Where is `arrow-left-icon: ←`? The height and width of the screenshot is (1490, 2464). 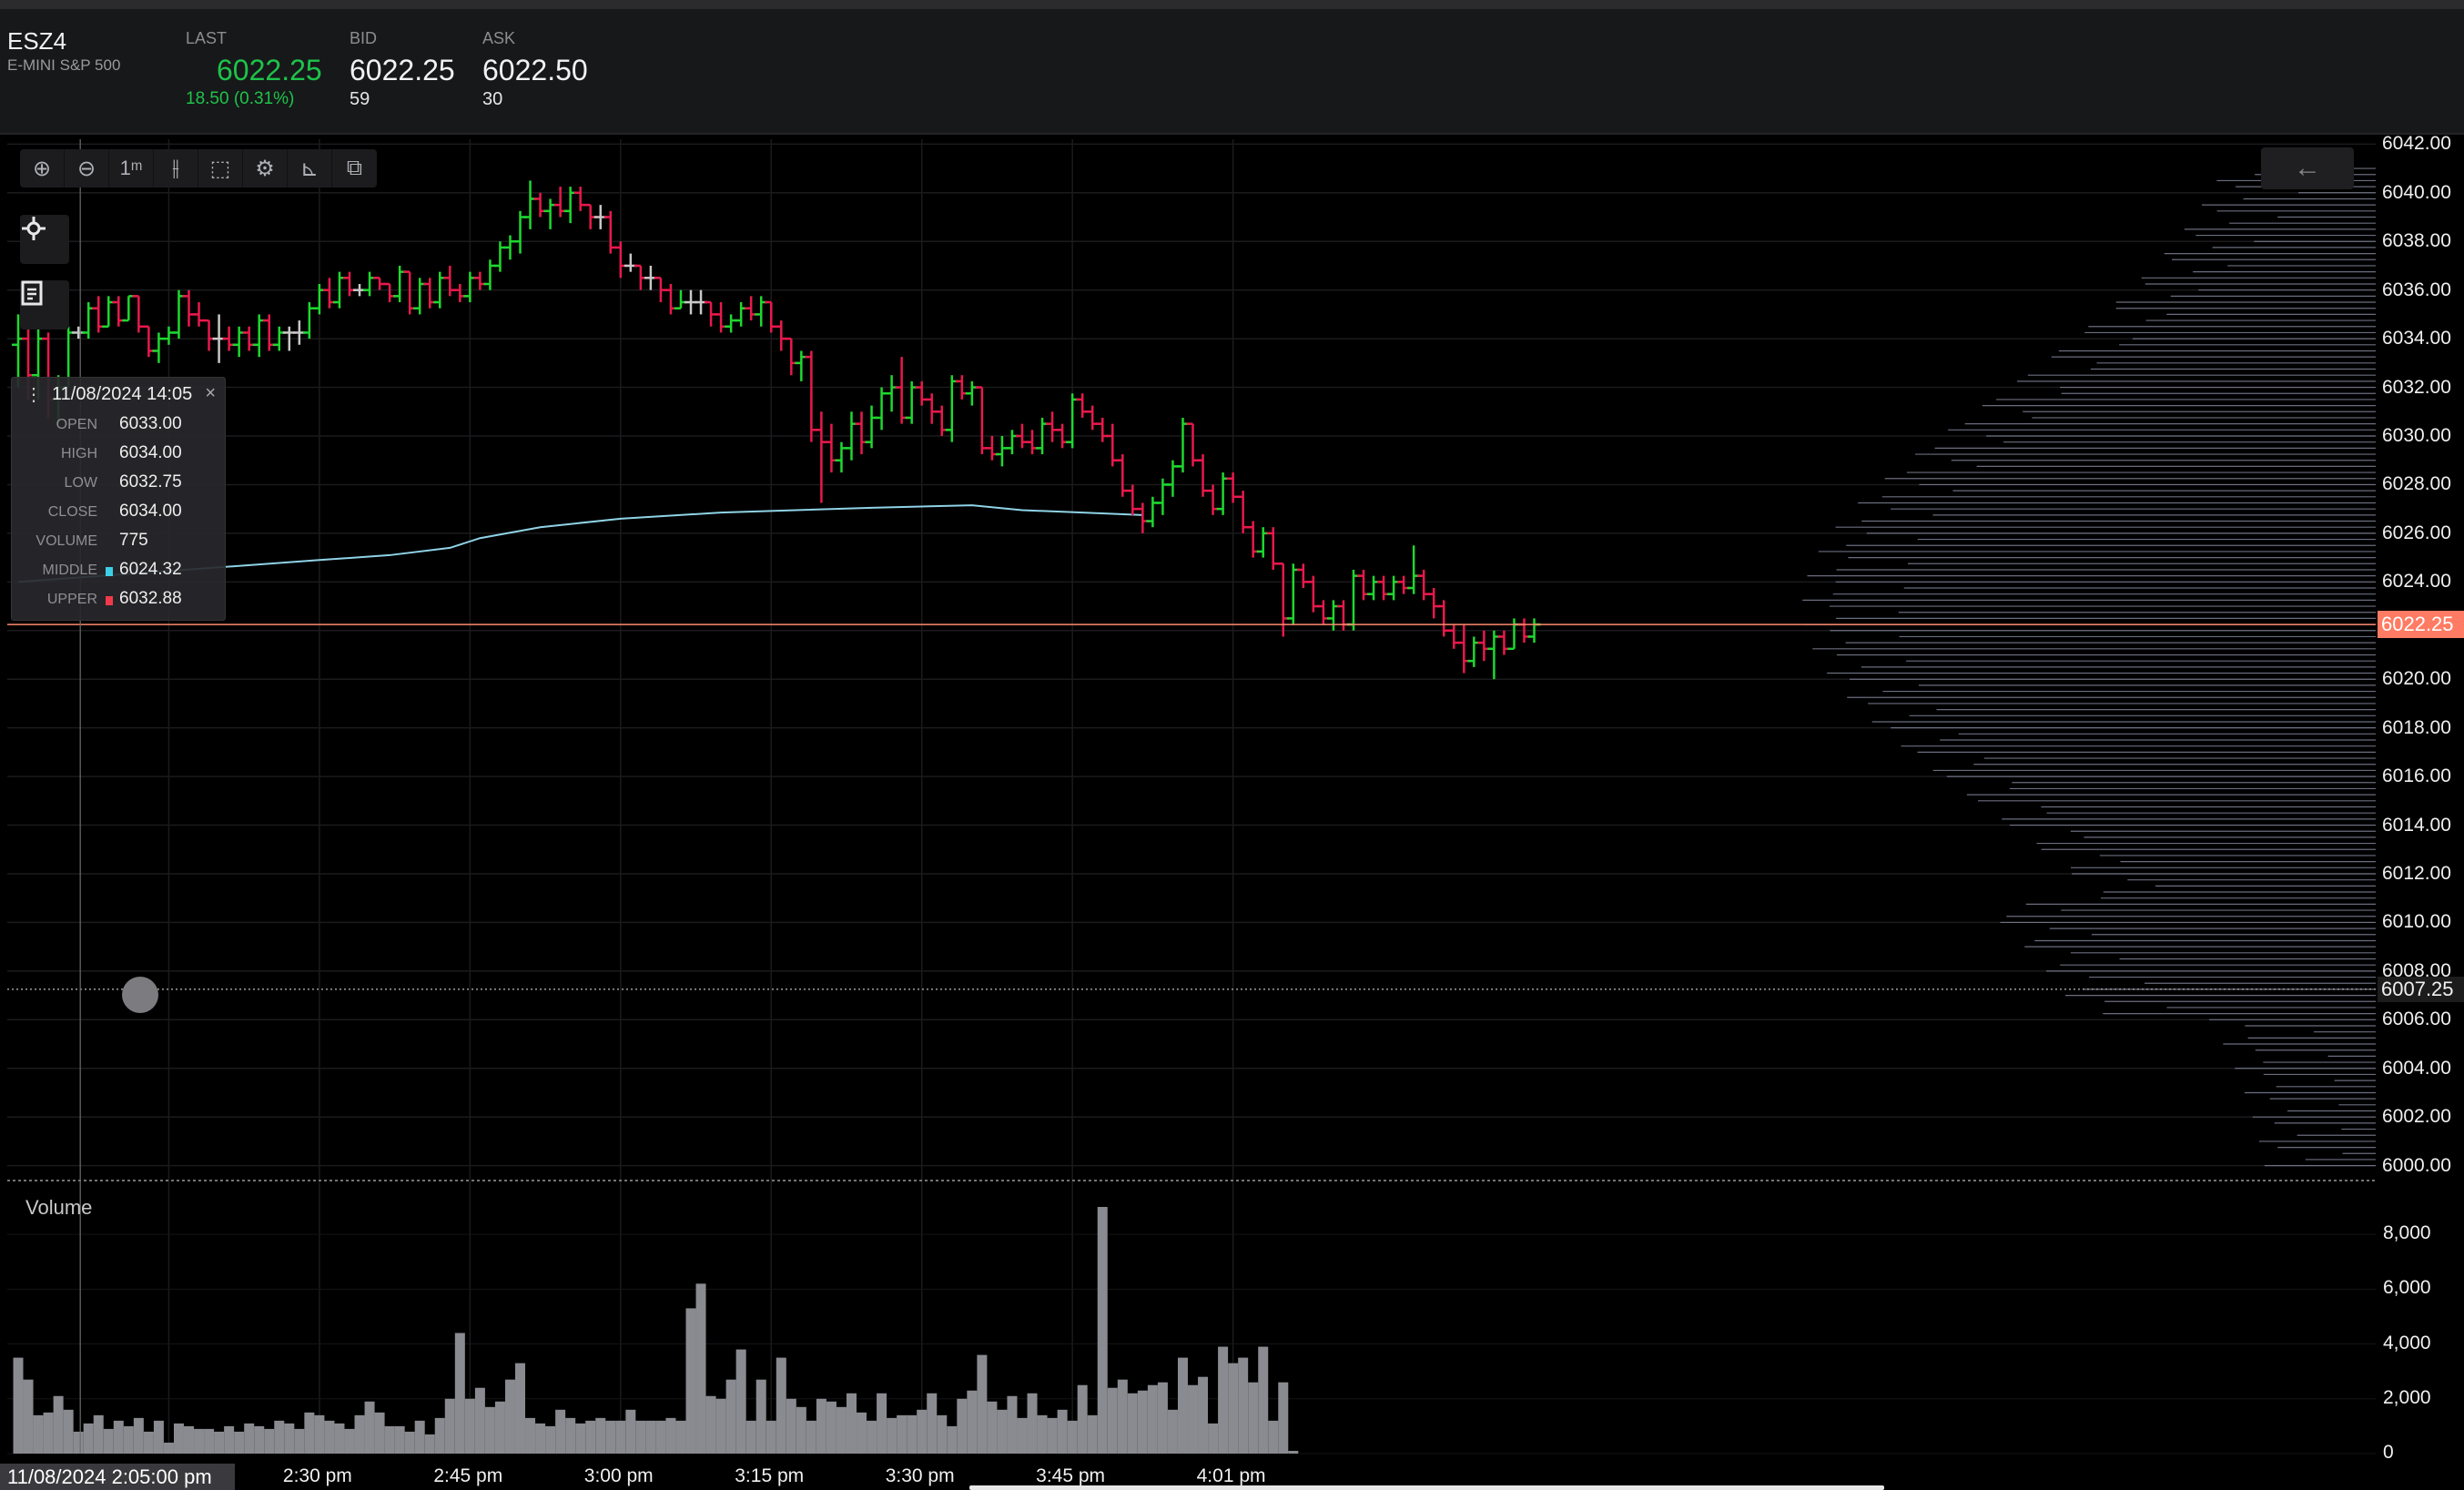 arrow-left-icon: ← is located at coordinates (2307, 168).